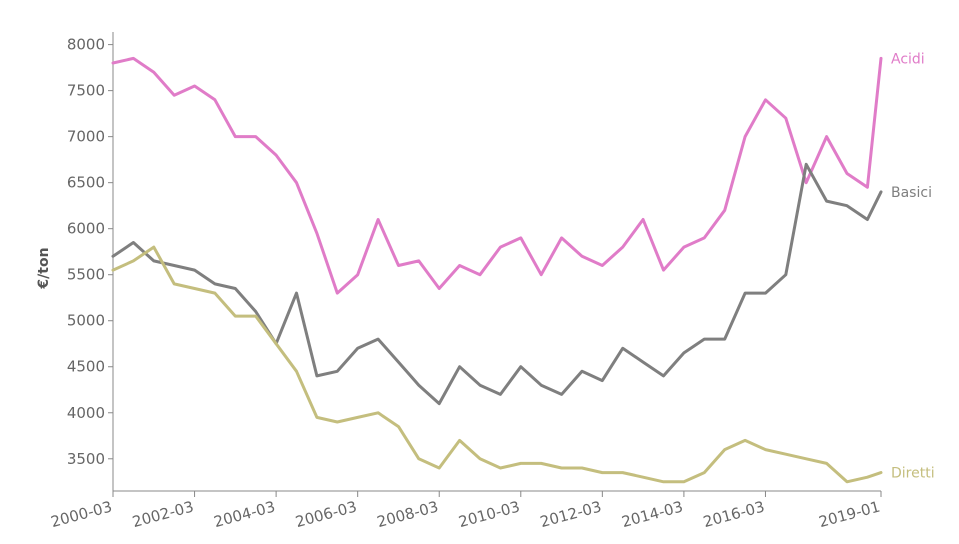 This screenshot has width=959, height=544. Describe the element at coordinates (908, 59) in the screenshot. I see `series-label-acidi: Acidi` at that location.